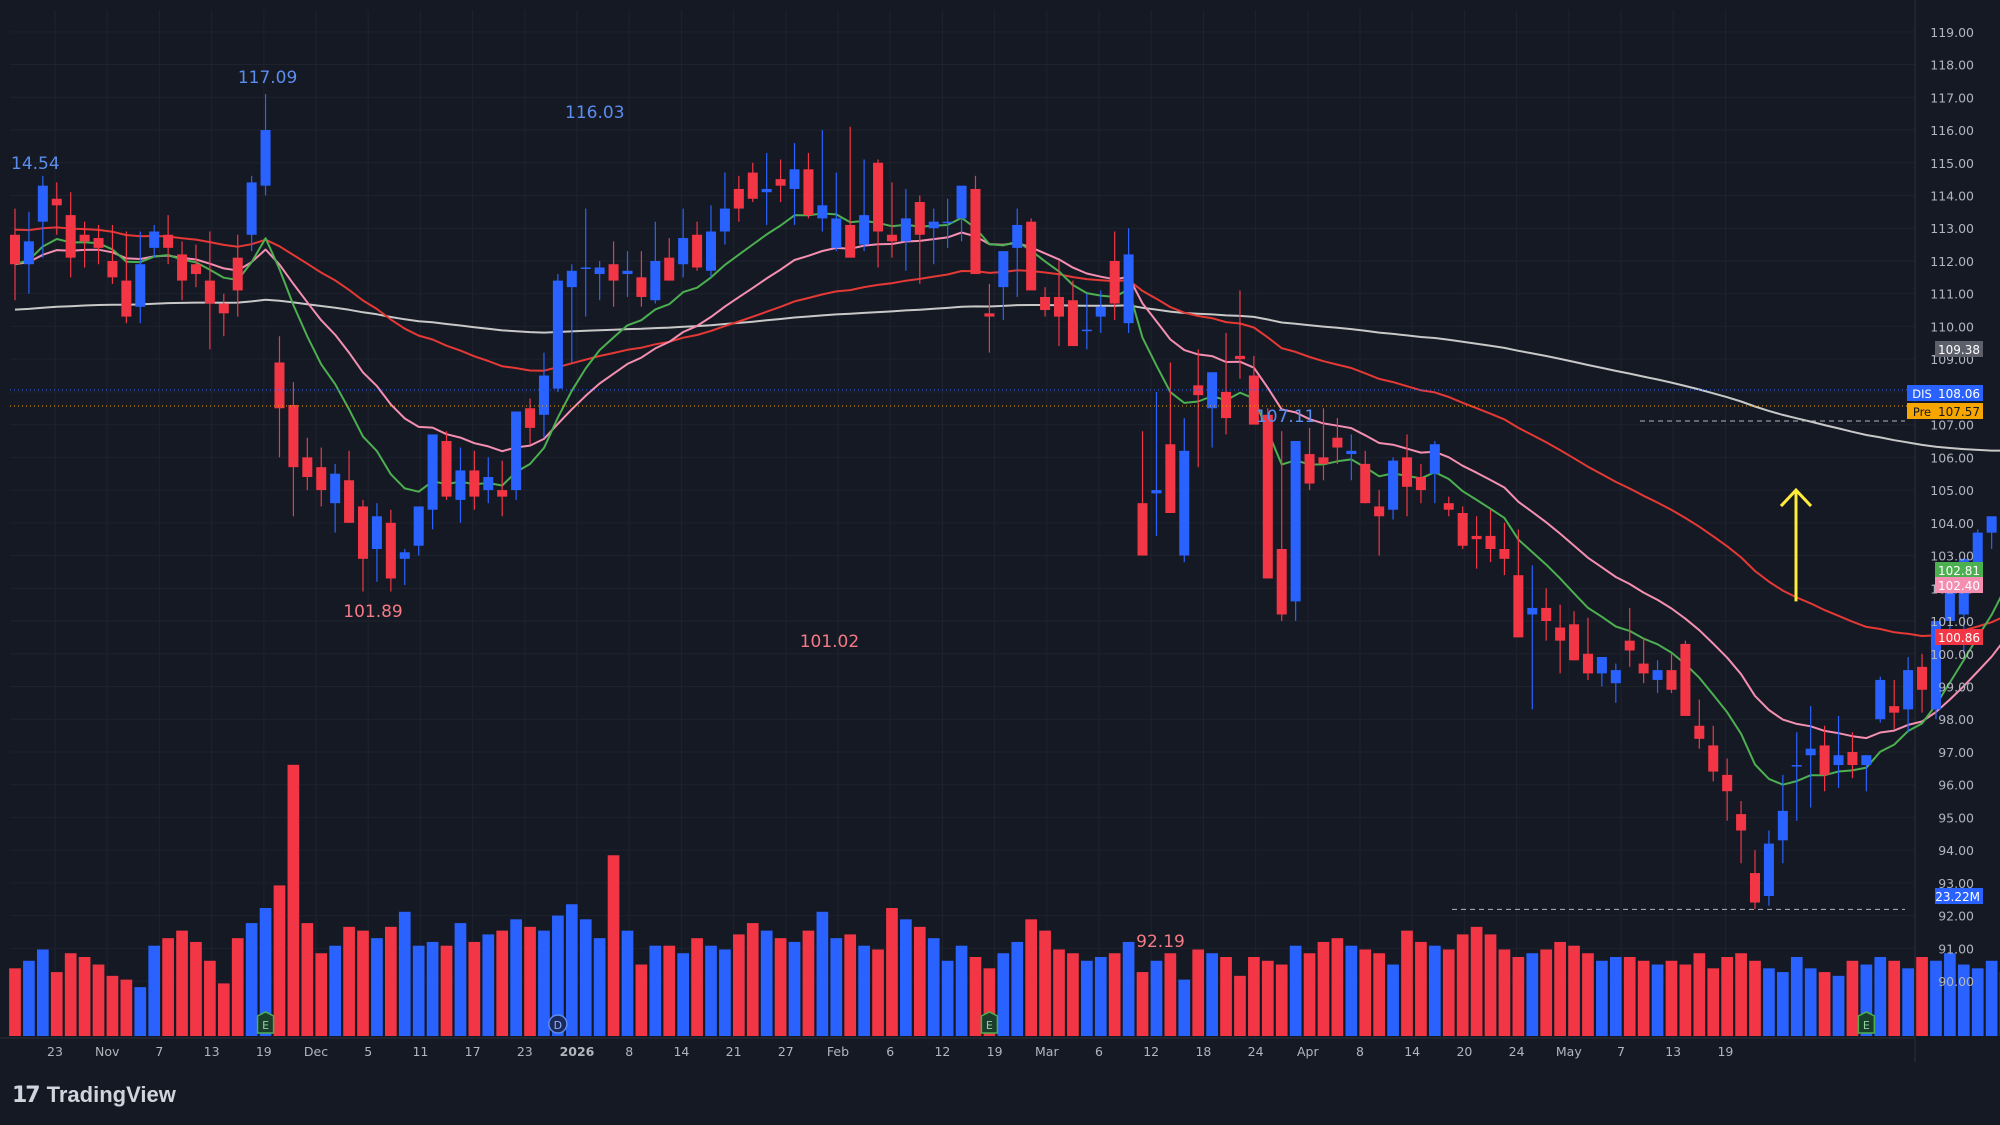  Describe the element at coordinates (1956, 785) in the screenshot. I see `price-tick-label: 96.00` at that location.